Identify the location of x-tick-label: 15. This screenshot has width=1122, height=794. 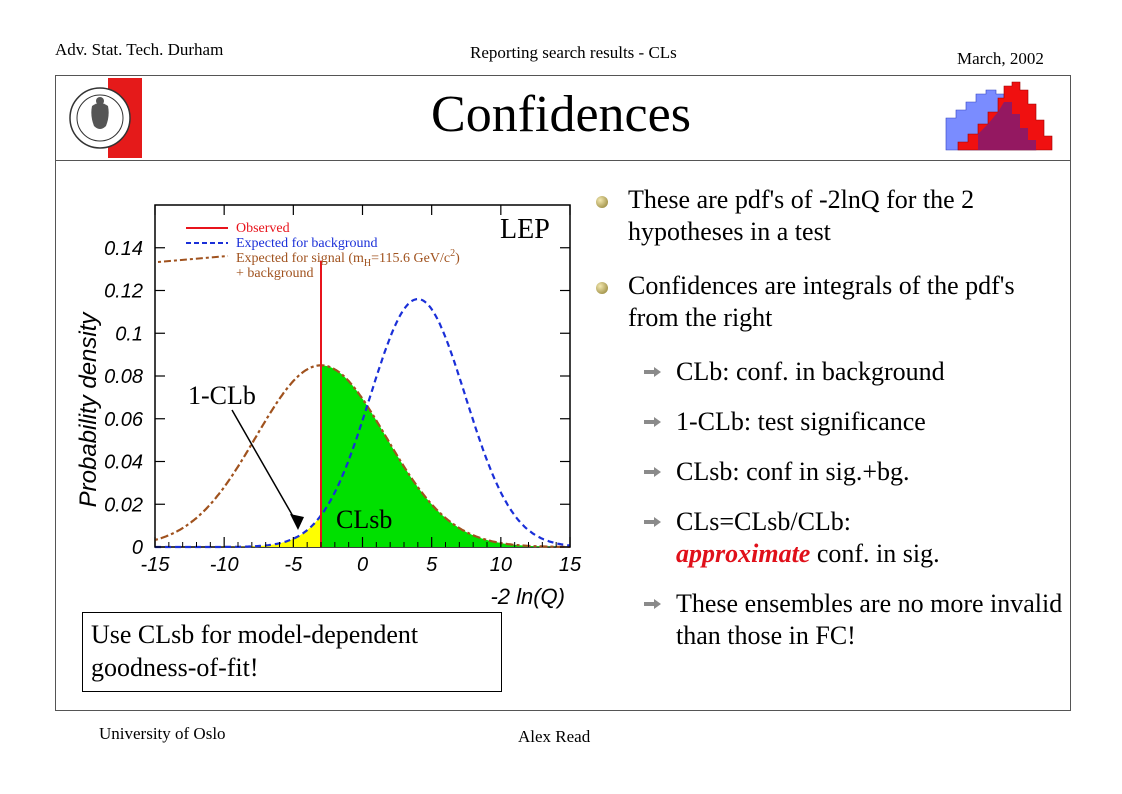
(570, 565).